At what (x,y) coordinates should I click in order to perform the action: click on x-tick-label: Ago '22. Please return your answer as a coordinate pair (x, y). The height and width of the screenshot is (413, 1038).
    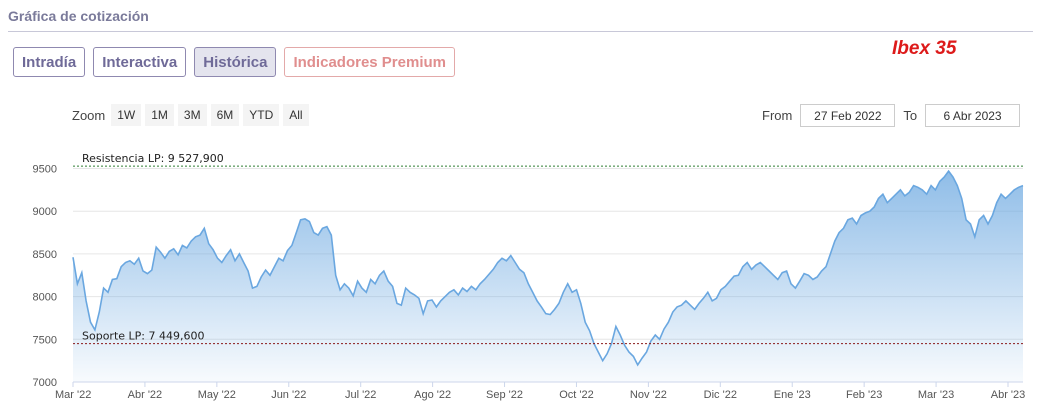
    Looking at the image, I should click on (432, 395).